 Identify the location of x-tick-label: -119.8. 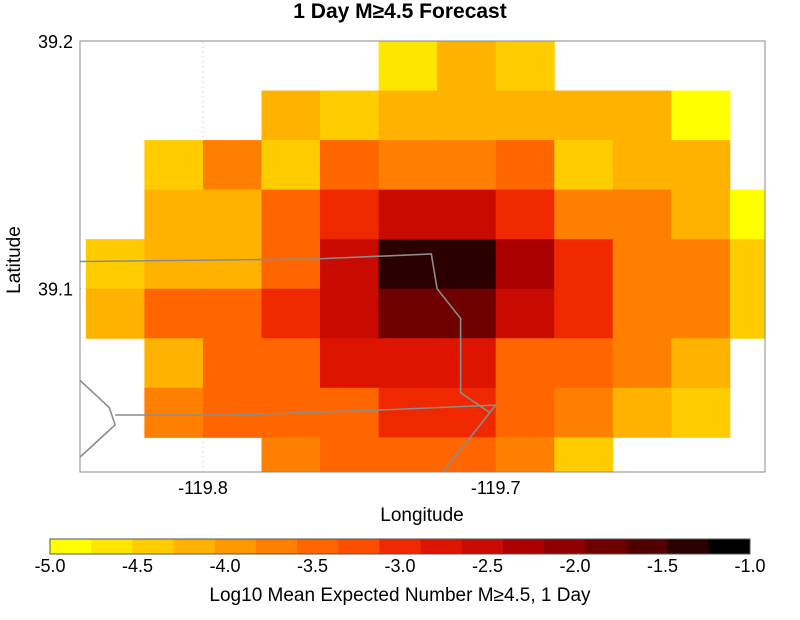
(203, 488).